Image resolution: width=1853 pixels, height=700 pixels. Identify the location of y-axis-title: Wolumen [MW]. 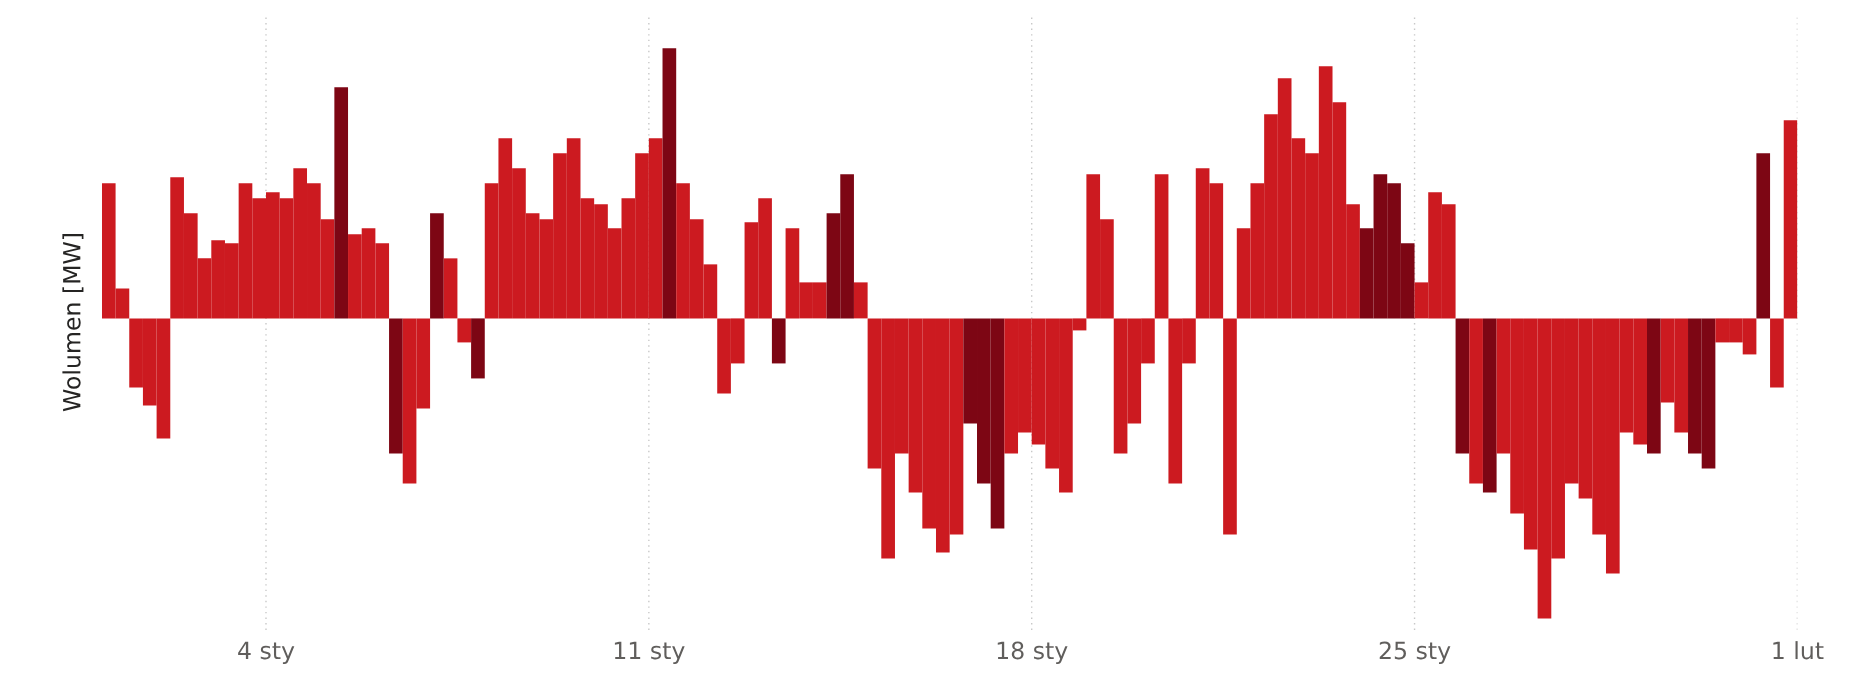
(73, 323).